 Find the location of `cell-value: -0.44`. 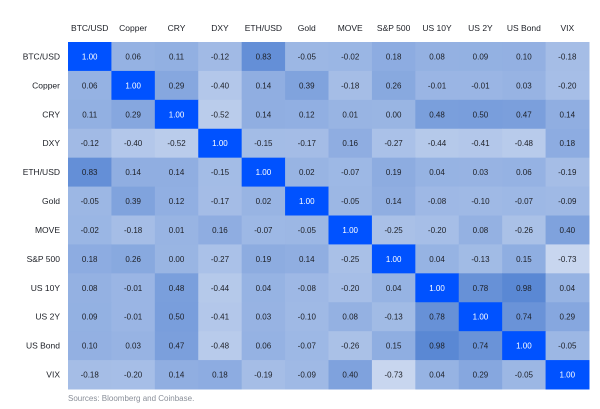

cell-value: -0.44 is located at coordinates (220, 288).